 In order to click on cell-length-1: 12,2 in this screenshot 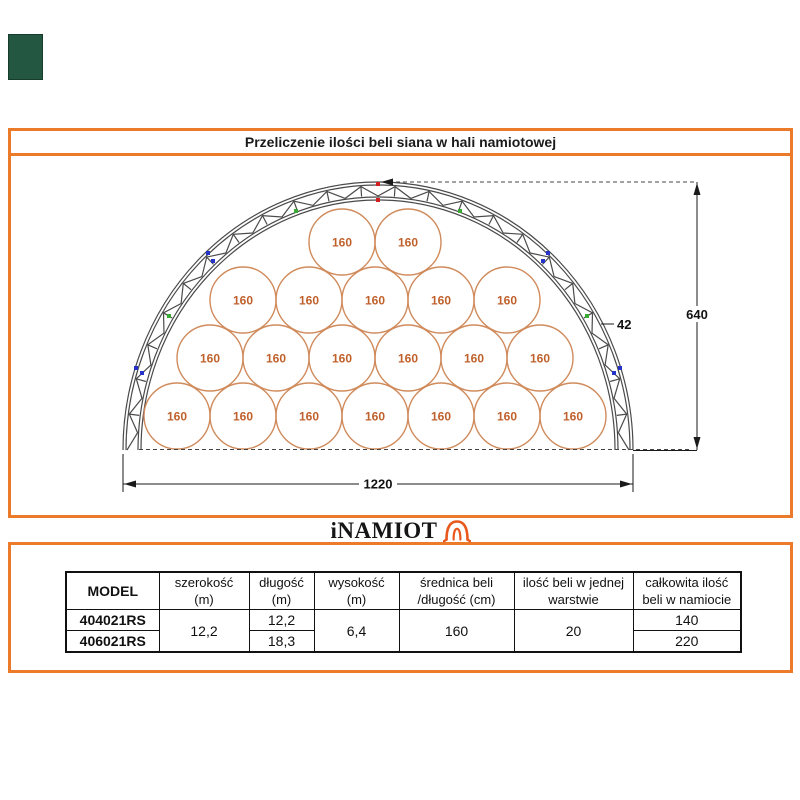, I will do `click(281, 620)`.